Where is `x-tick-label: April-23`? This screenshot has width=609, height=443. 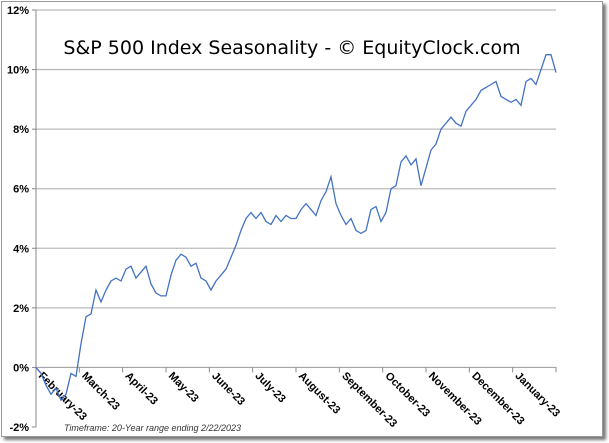 x-tick-label: April-23 is located at coordinates (141, 388).